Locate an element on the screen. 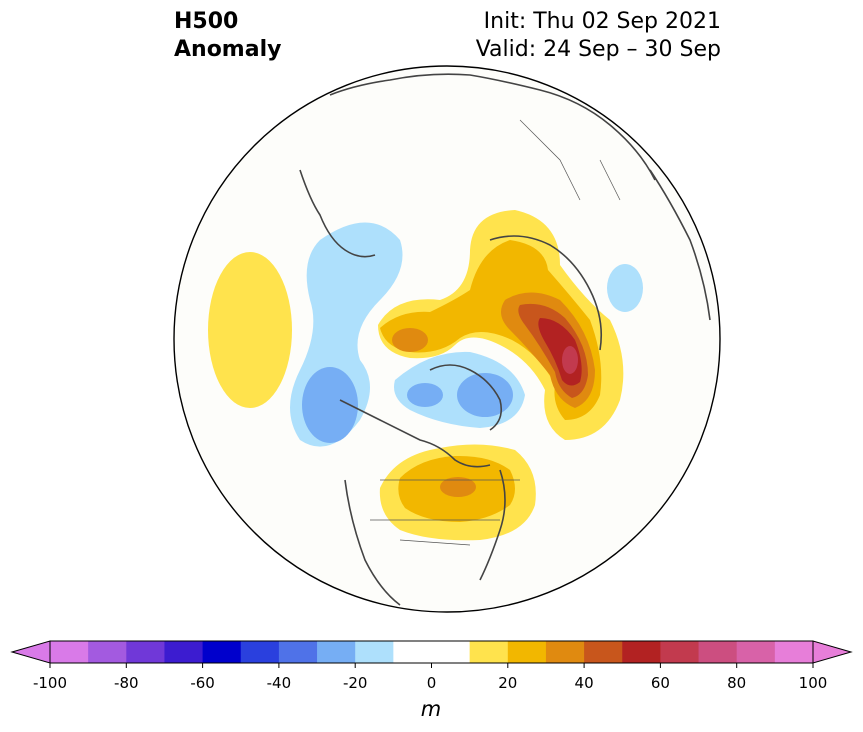  coastline-west-america is located at coordinates (372, 542).